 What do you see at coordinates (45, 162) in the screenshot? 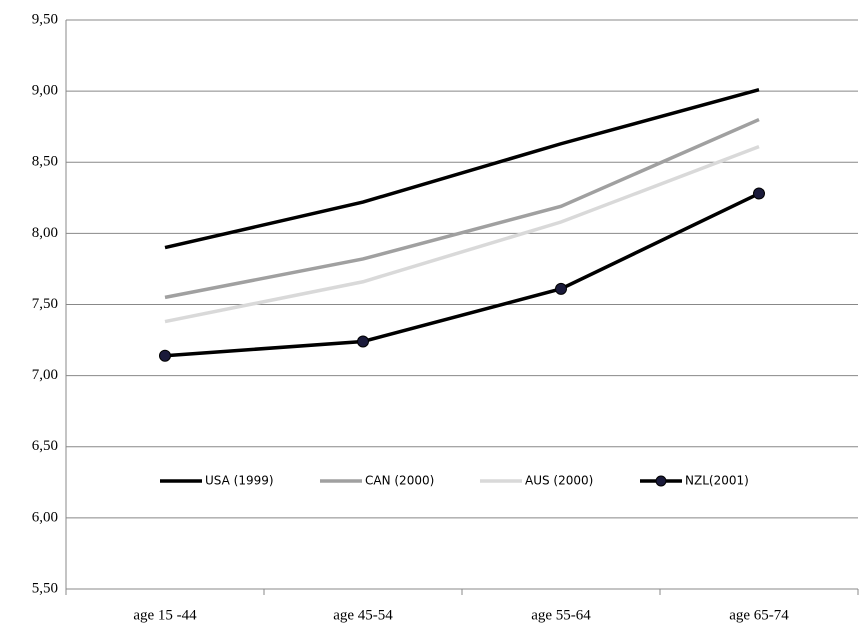
I see `y-tick-label: 8,50` at bounding box center [45, 162].